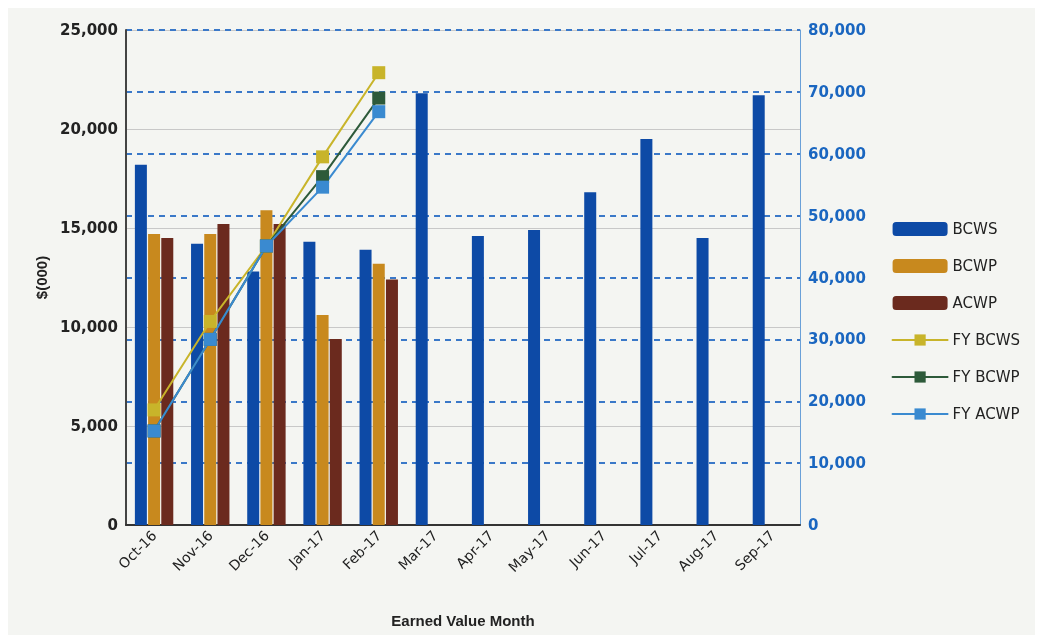 This screenshot has height=643, width=1043. Describe the element at coordinates (974, 266) in the screenshot. I see `legend-label: BCWP` at that location.